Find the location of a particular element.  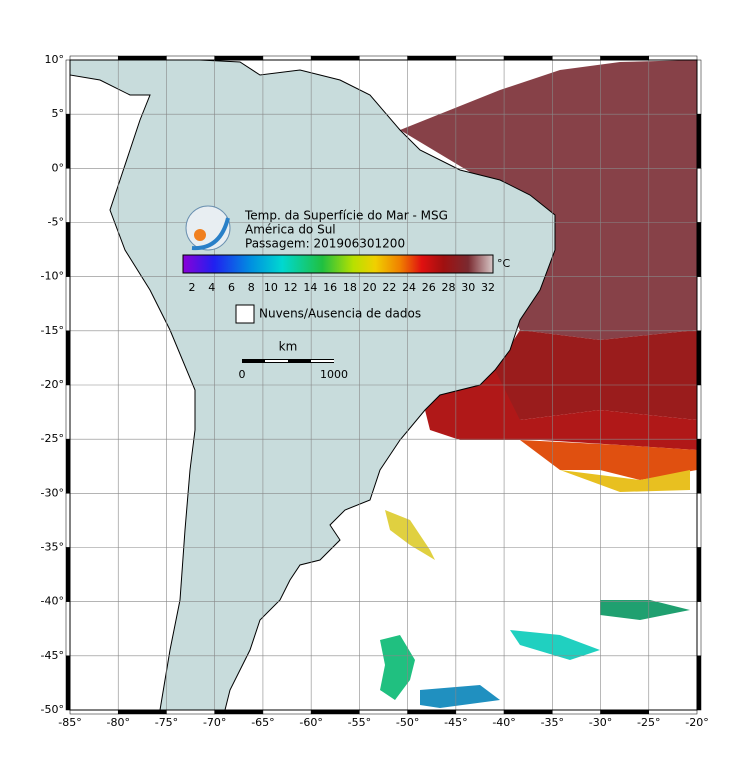

scale-end: 1000 is located at coordinates (334, 374).